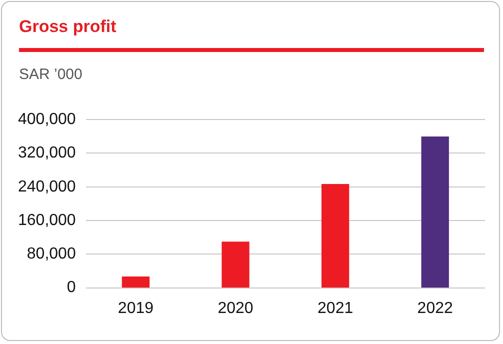 The height and width of the screenshot is (344, 503). I want to click on y-tick-label: 400,000, so click(47, 119).